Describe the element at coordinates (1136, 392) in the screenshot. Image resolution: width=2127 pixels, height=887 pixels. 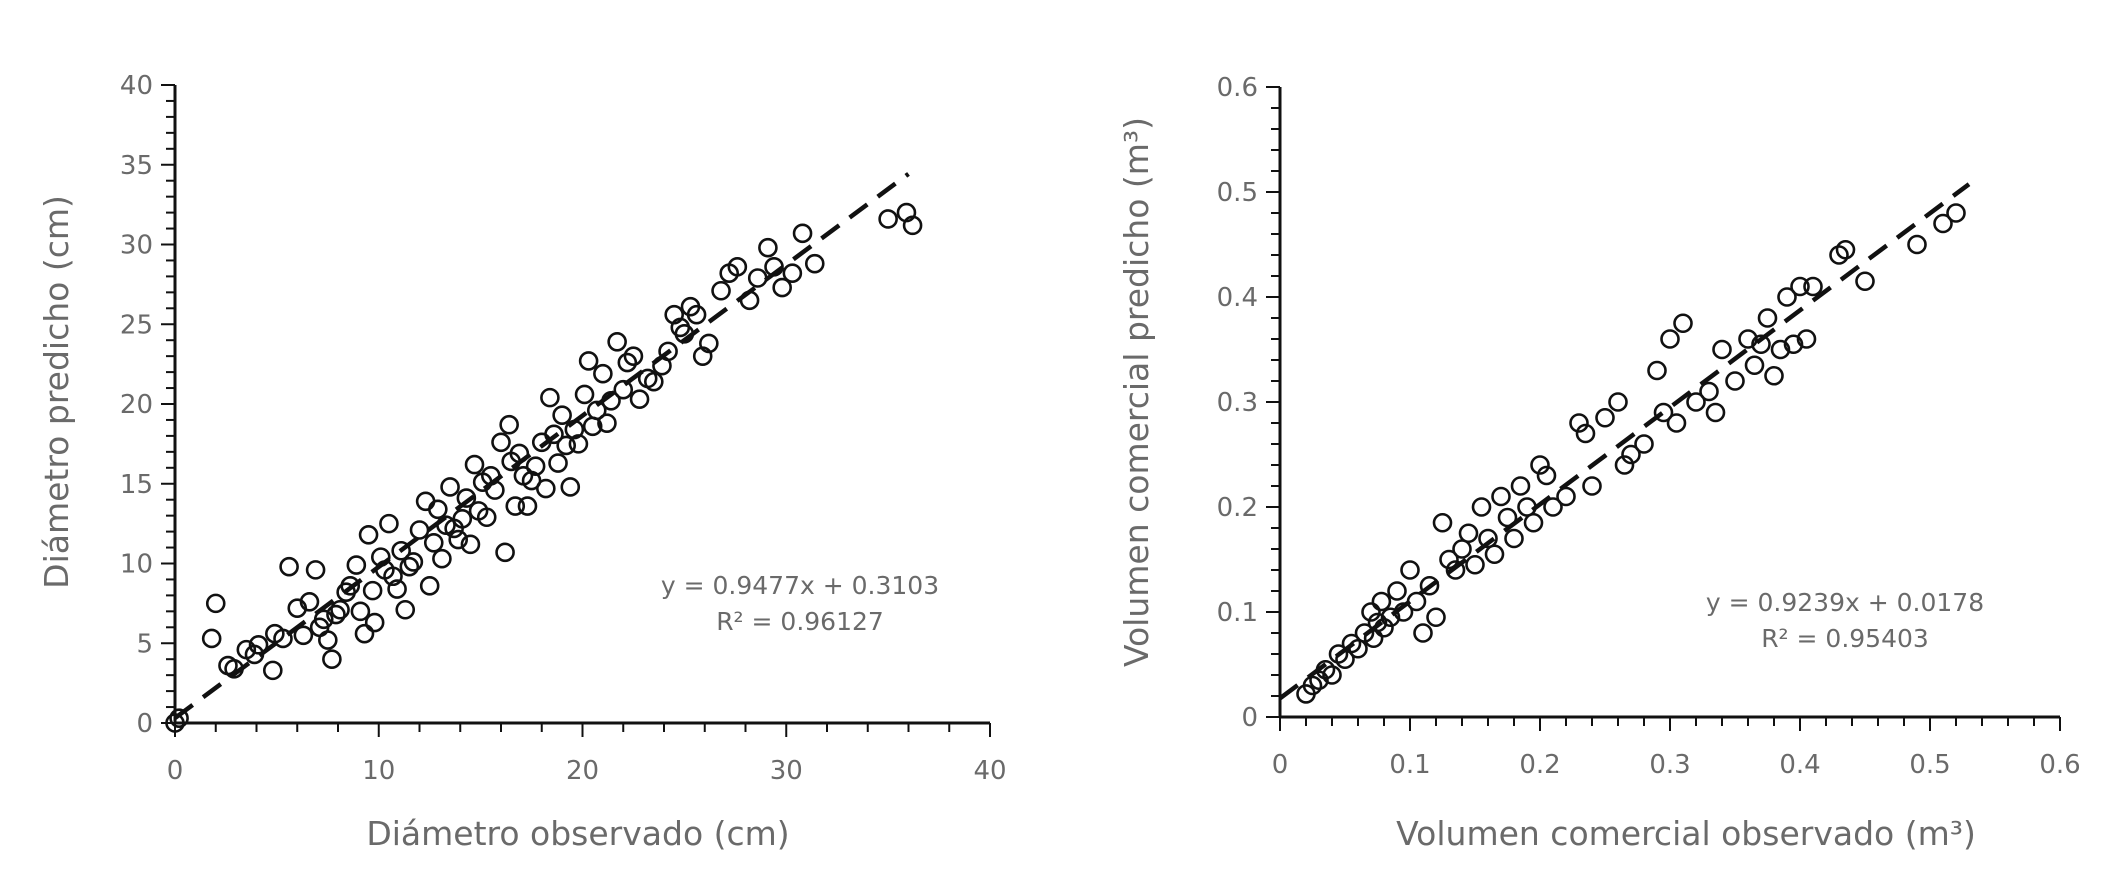
I see `chart-volumen-y-axis-title: Volumen comercial predicho (m³)` at that location.